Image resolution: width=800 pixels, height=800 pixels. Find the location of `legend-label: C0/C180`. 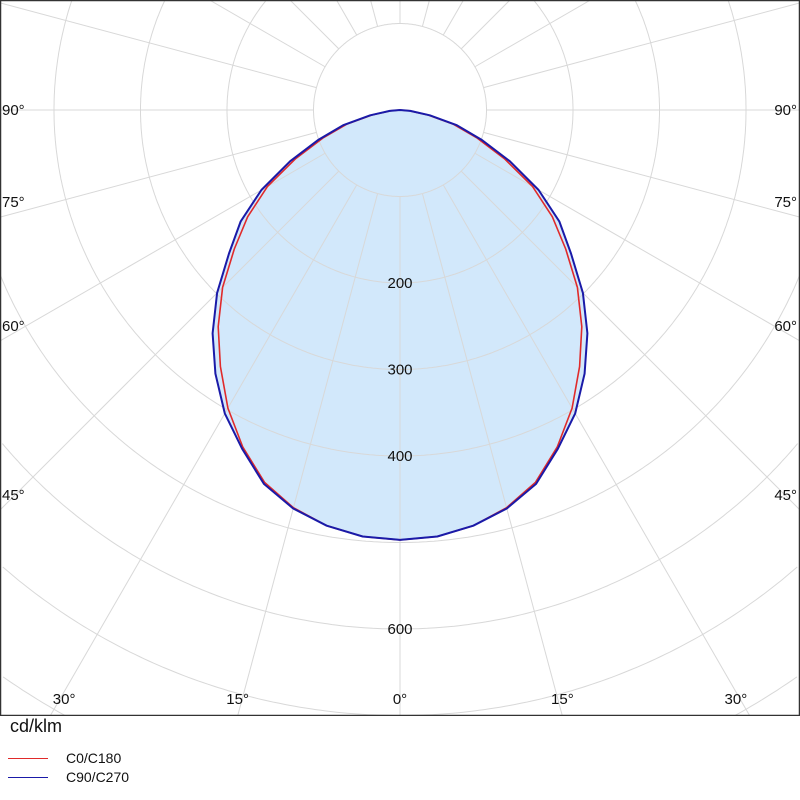

legend-label: C0/C180 is located at coordinates (94, 758).